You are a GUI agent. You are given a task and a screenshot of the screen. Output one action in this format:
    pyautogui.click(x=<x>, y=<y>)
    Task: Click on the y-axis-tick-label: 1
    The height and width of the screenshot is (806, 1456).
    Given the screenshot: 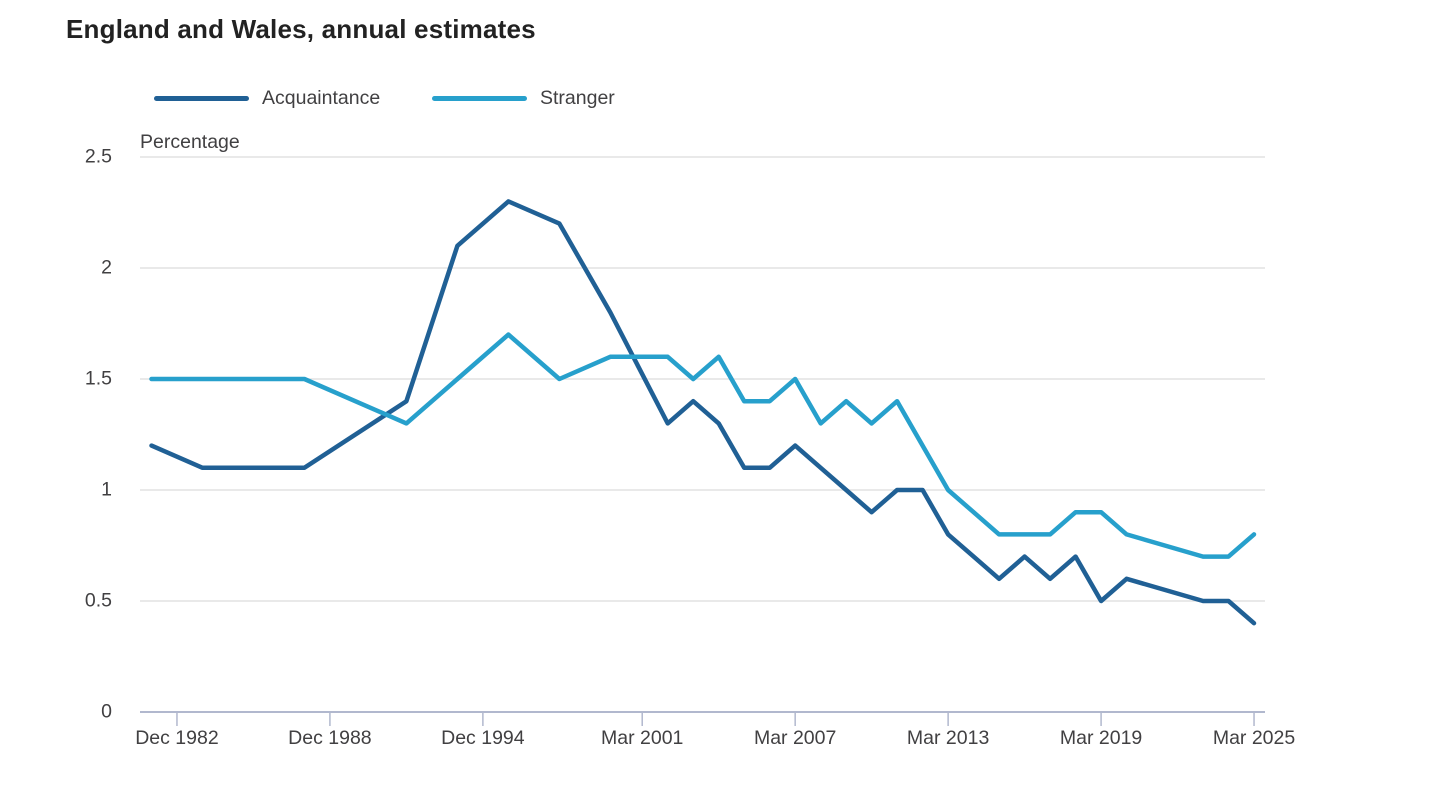 What is the action you would take?
    pyautogui.click(x=106, y=489)
    